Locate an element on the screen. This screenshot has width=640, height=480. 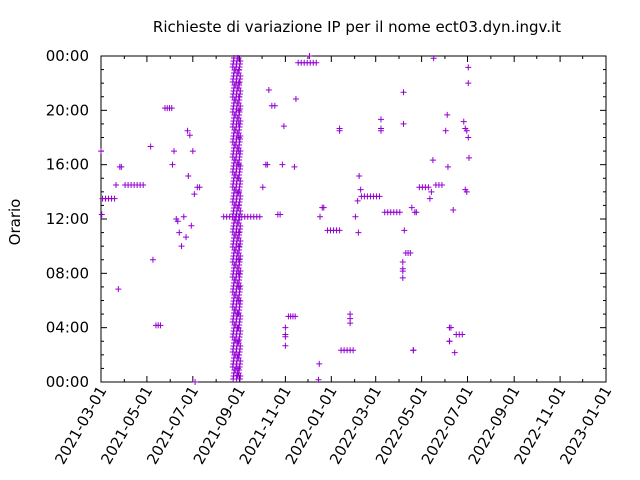
band-point is located at coordinates (239, 379).